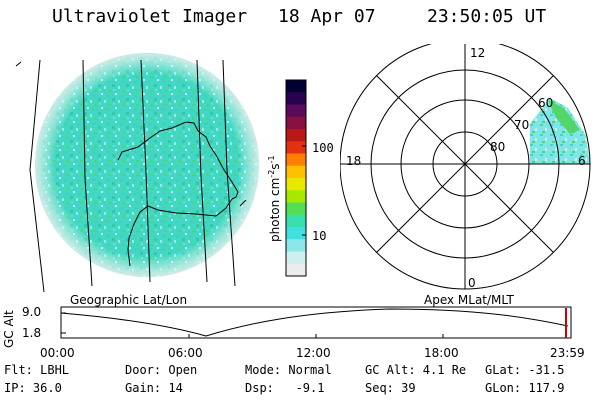  Describe the element at coordinates (441, 353) in the screenshot. I see `altitude-xtick-3: 18:00` at that location.